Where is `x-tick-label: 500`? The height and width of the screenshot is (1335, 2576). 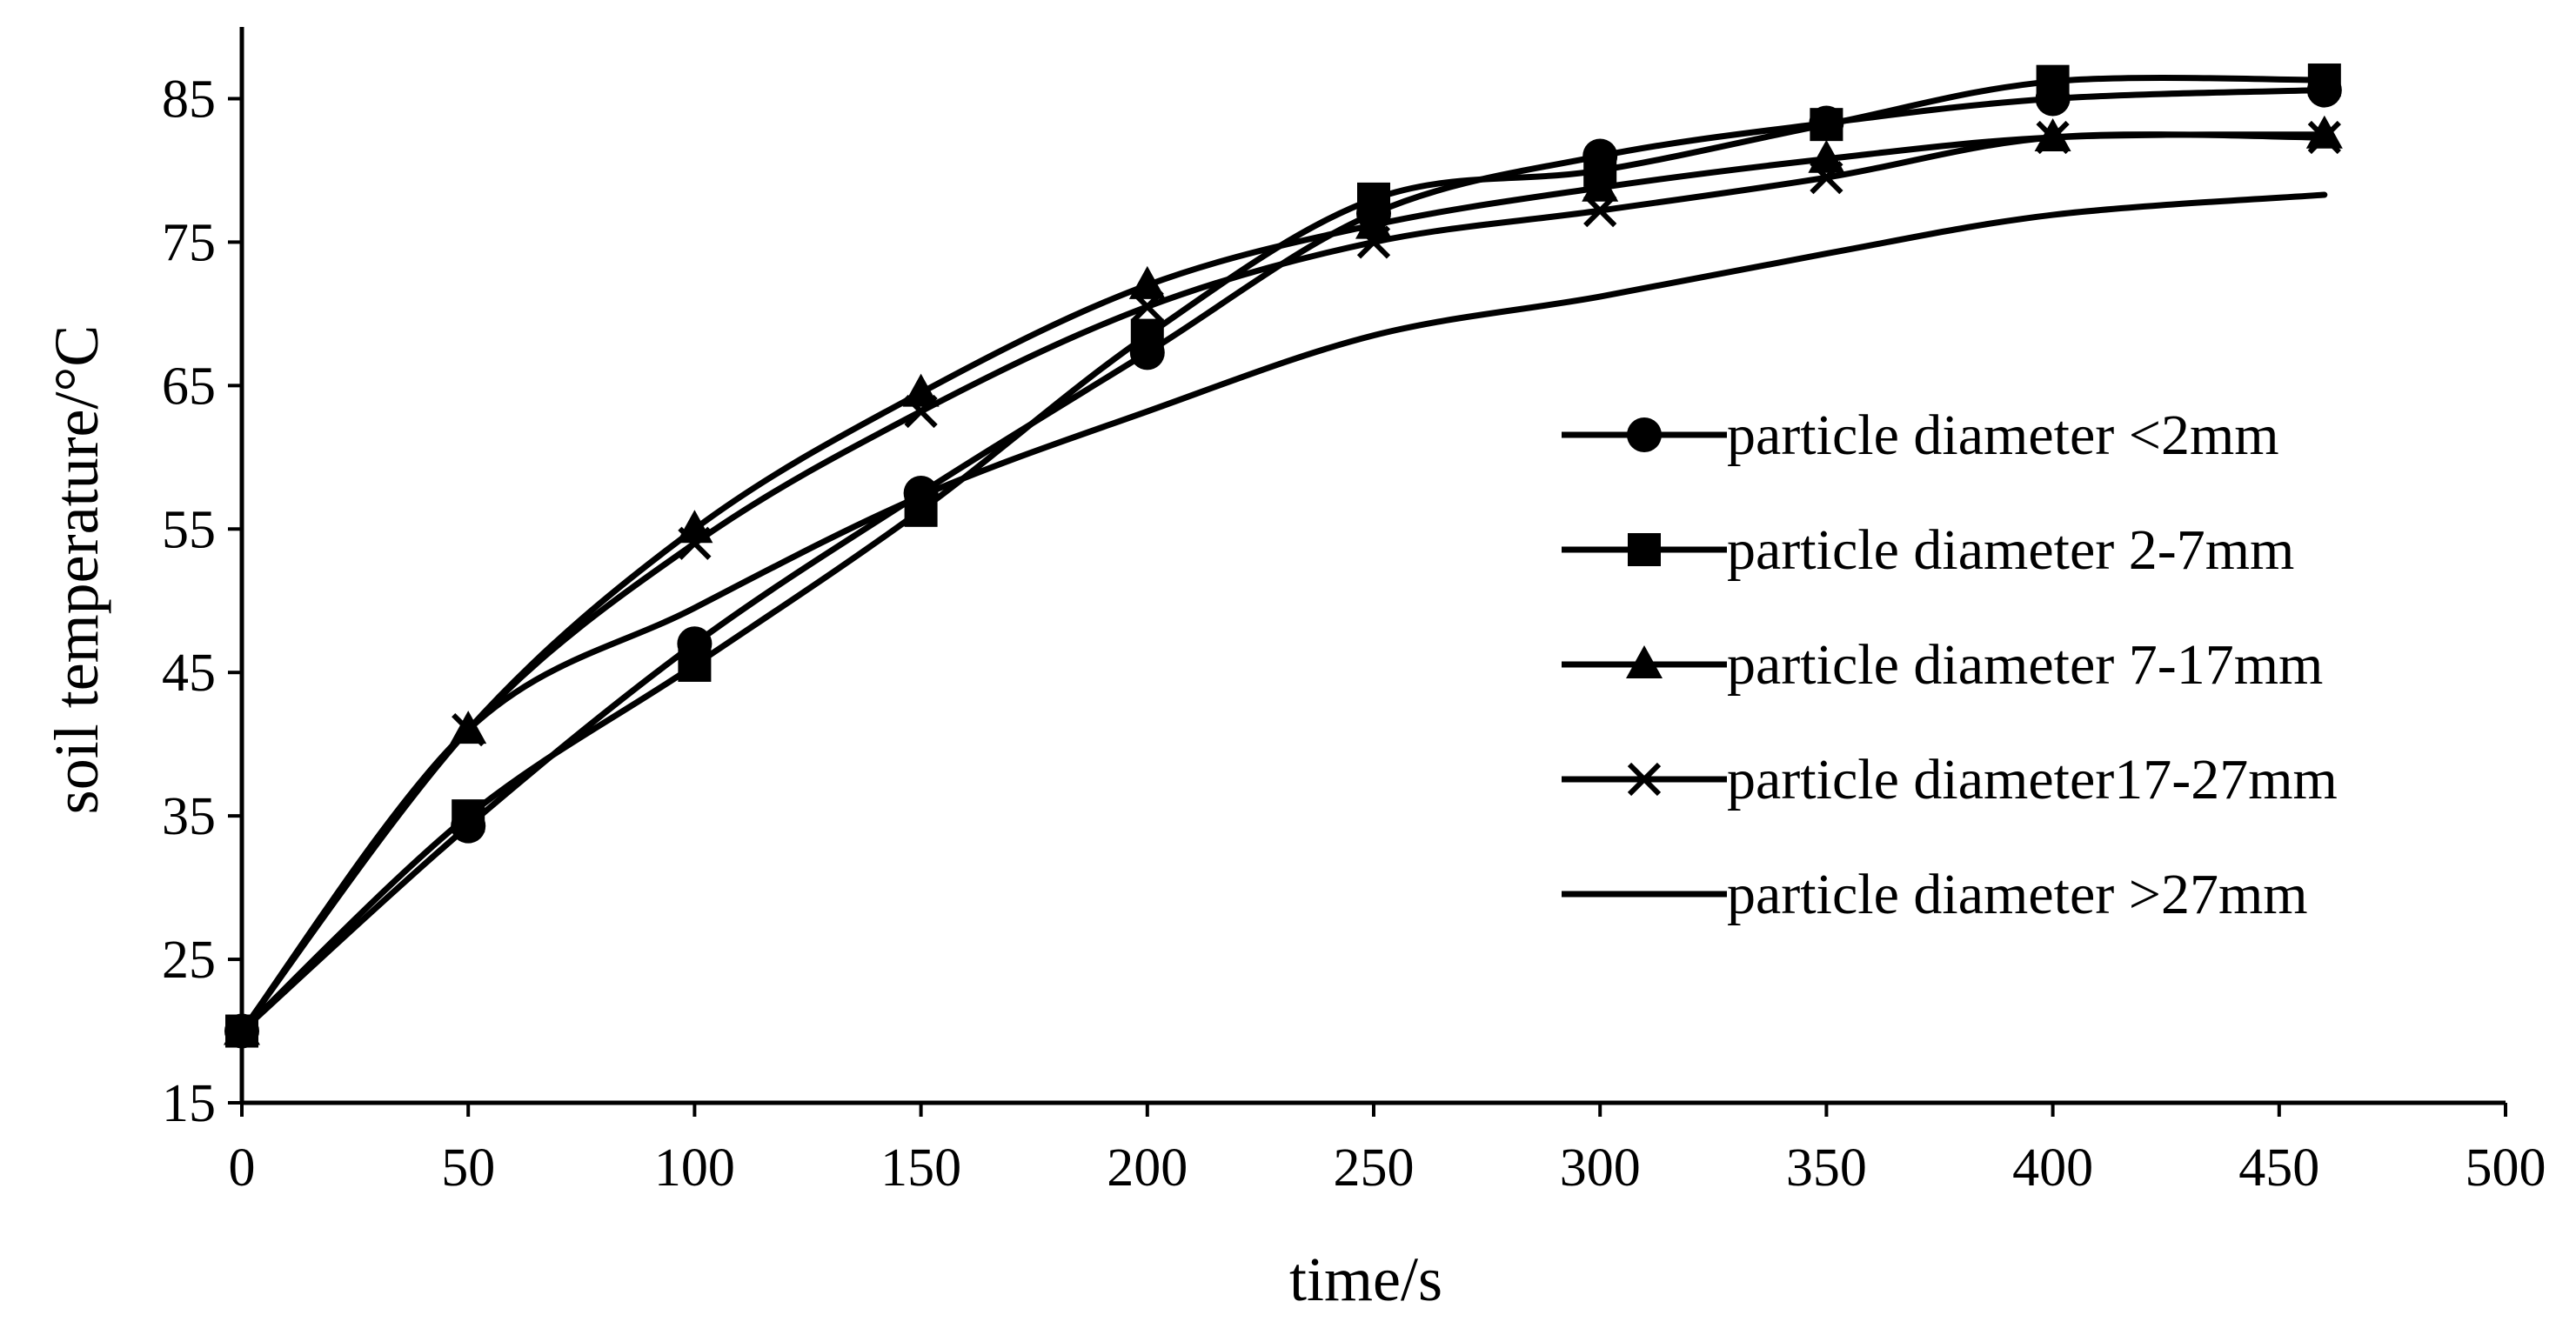 x-tick-label: 500 is located at coordinates (2506, 1168).